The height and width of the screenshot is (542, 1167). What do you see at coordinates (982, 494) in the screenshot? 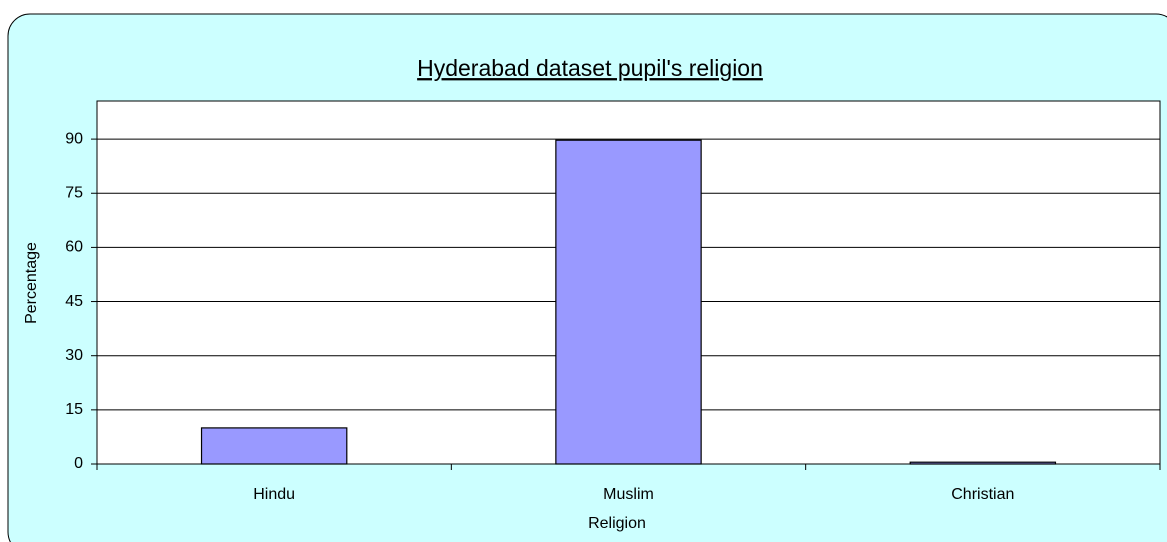
I see `x-tick-label: Christian` at bounding box center [982, 494].